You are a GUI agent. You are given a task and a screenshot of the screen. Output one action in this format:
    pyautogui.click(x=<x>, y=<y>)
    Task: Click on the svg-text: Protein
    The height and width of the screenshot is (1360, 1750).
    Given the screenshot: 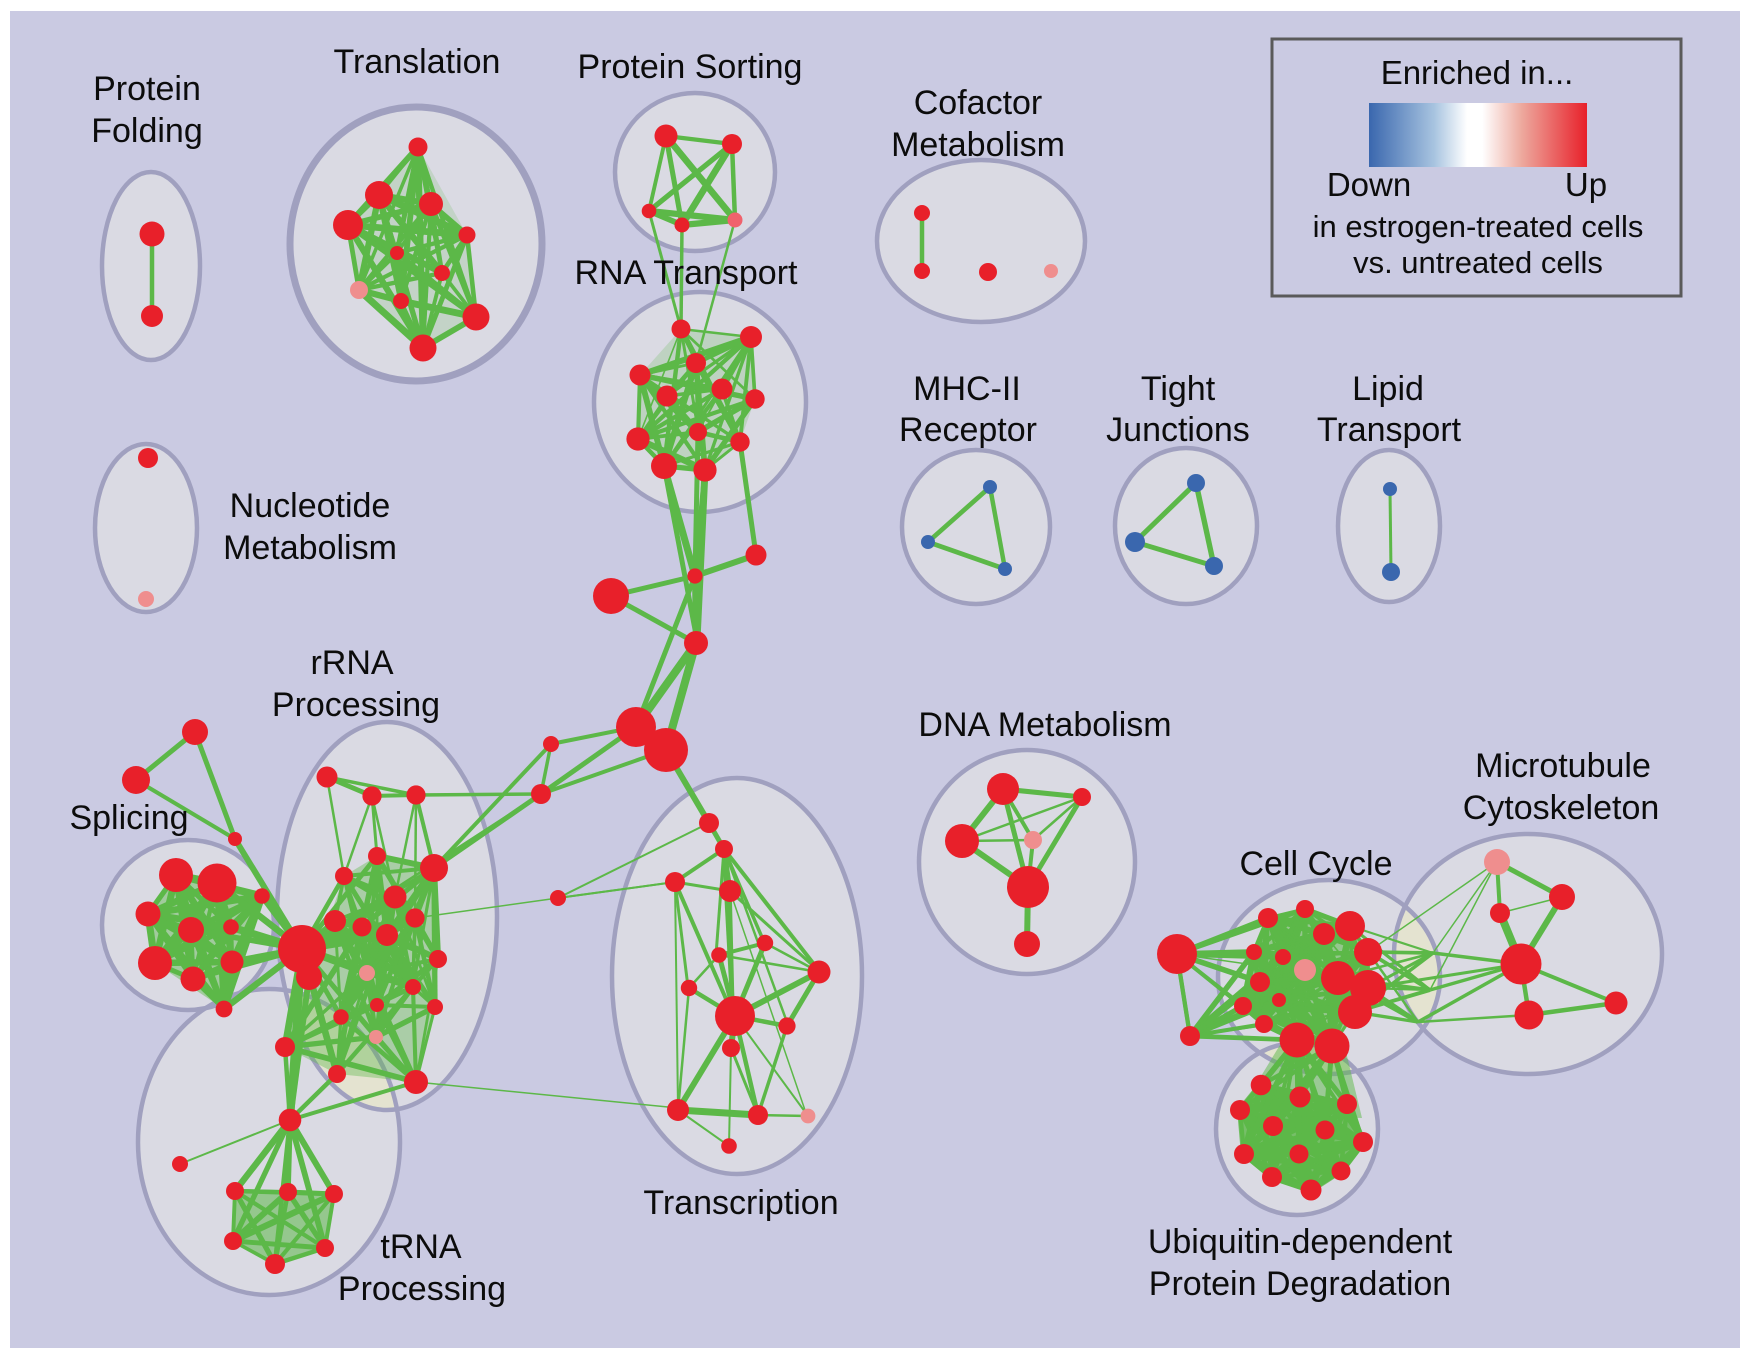 What is the action you would take?
    pyautogui.click(x=147, y=89)
    